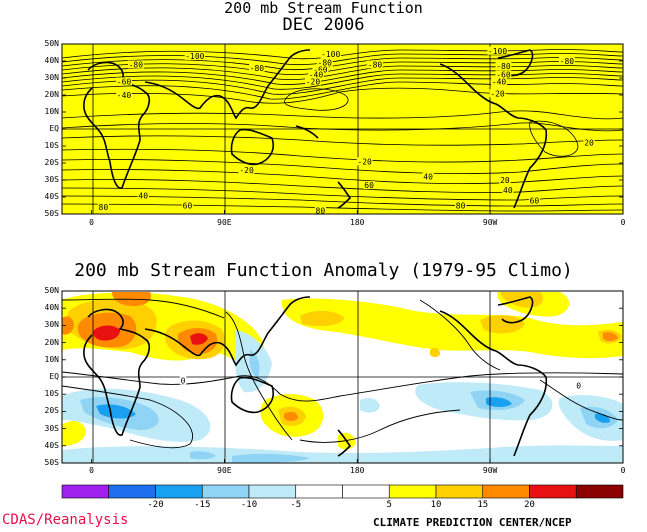  I want to click on anomaly-positive-peak, so click(150, 335).